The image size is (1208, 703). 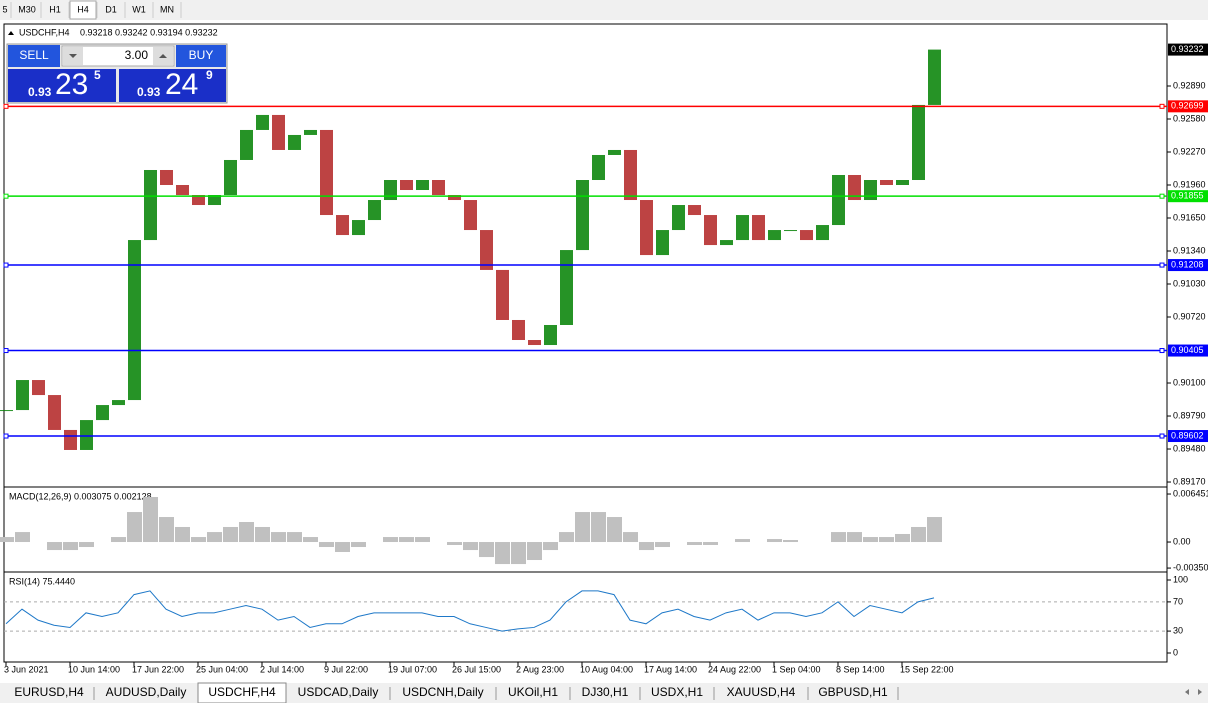 I want to click on x-tick-label: 9 Jul 22:00, so click(x=346, y=669).